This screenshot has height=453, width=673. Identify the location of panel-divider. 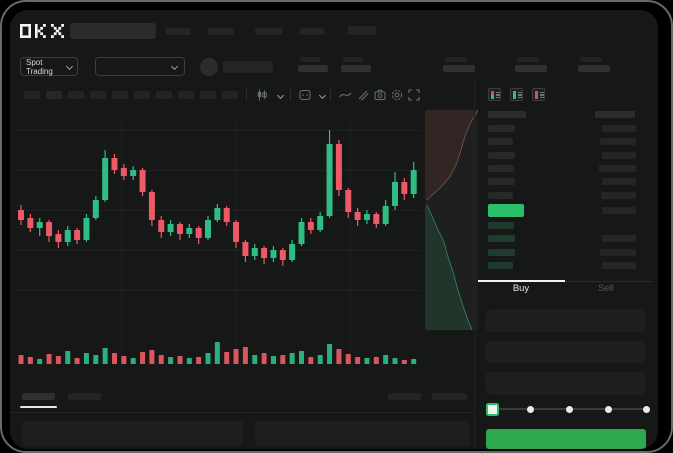
(474, 264).